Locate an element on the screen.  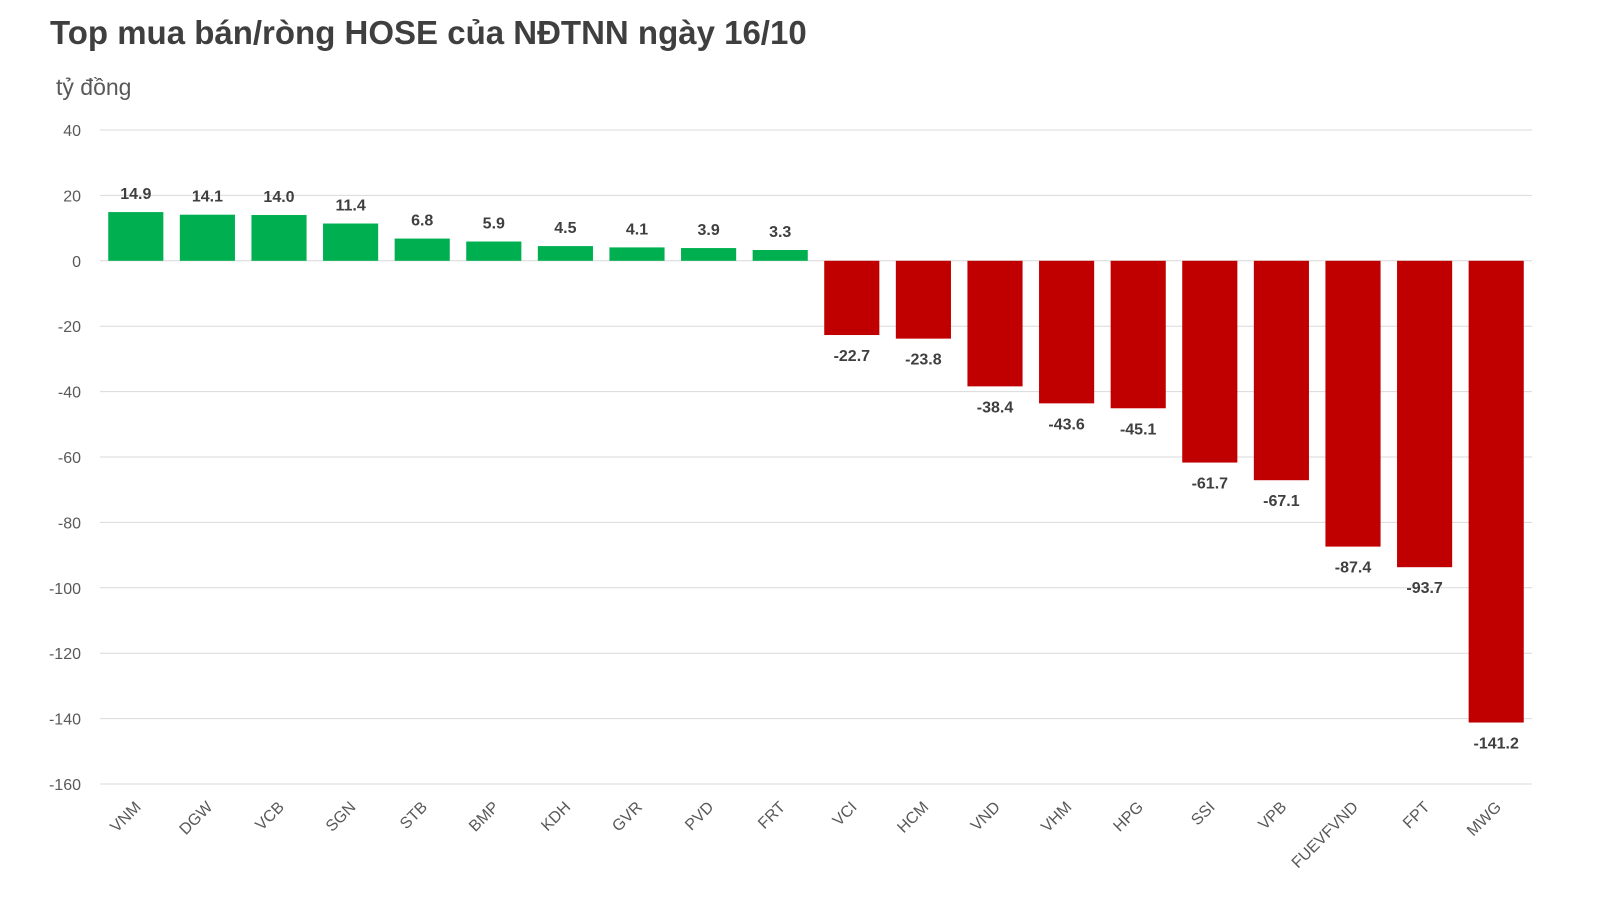
bar-fuevfvnd is located at coordinates (1353, 403).